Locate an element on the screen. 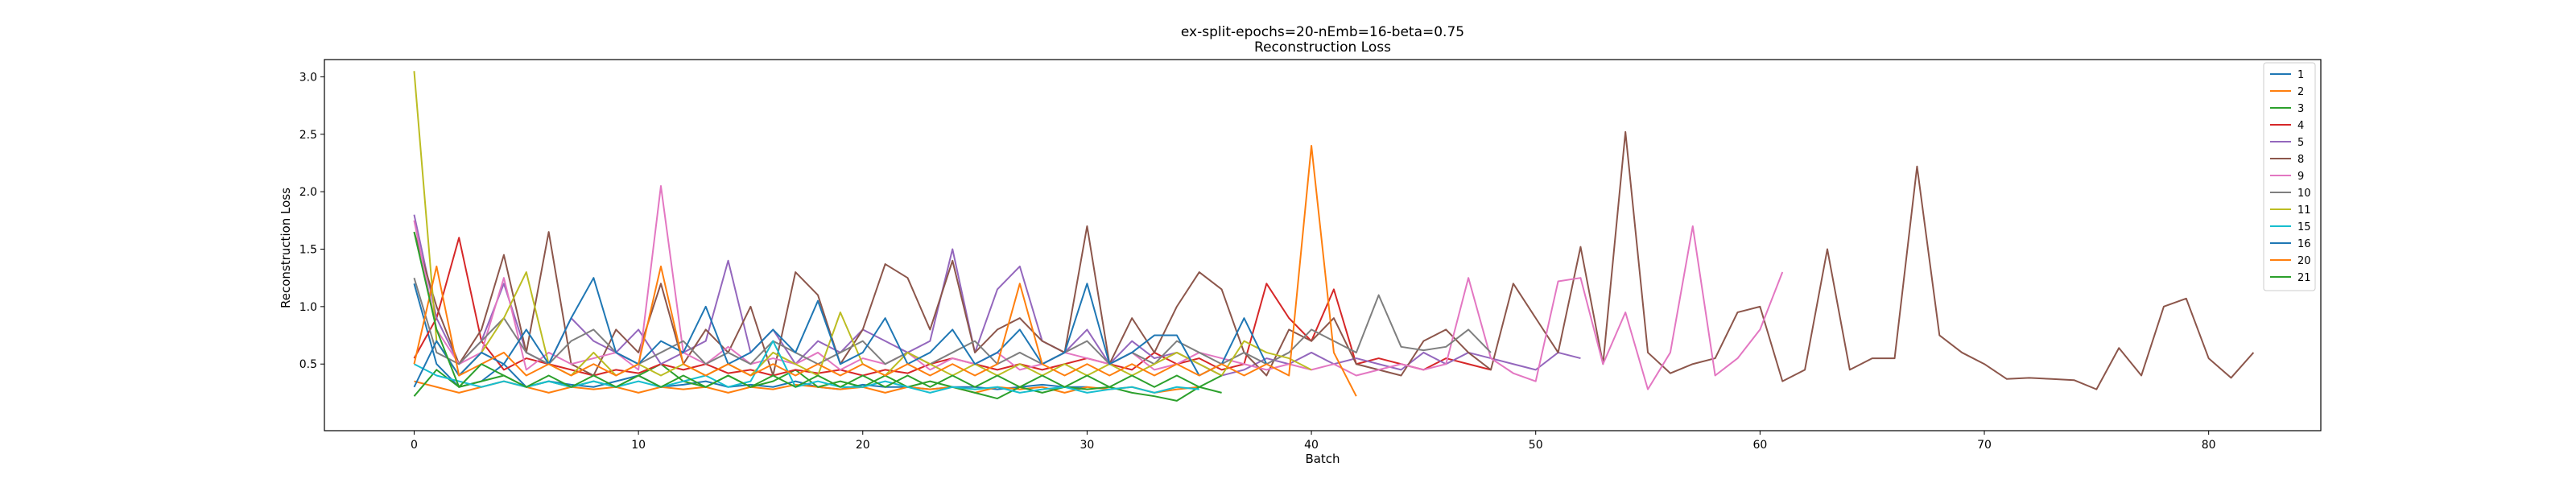 This screenshot has width=2576, height=483. legend-label-21: 21 is located at coordinates (2304, 278).